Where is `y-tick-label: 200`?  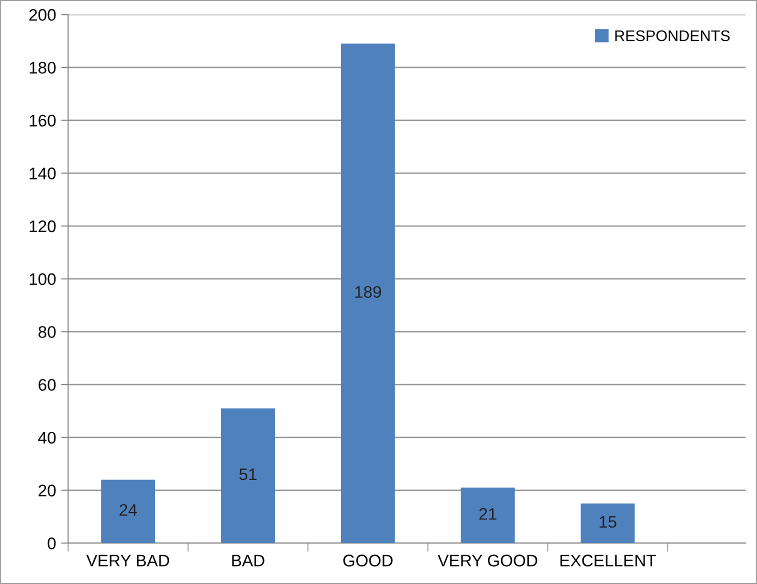 y-tick-label: 200 is located at coordinates (42, 15).